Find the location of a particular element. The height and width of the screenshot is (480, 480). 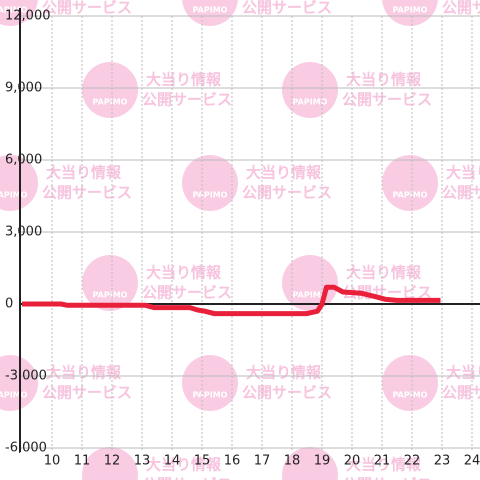

x-tick-label: 10 is located at coordinates (52, 461).